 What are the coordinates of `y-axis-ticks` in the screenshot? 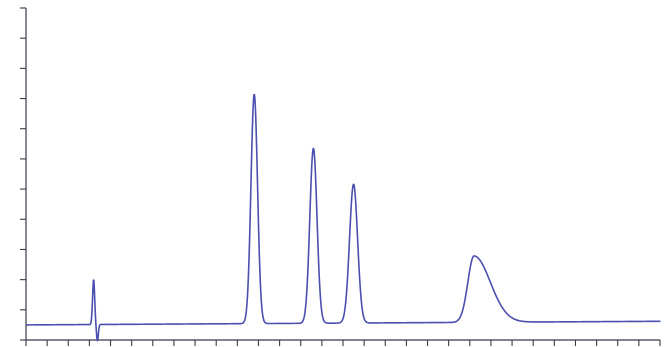 It's located at (23, 174).